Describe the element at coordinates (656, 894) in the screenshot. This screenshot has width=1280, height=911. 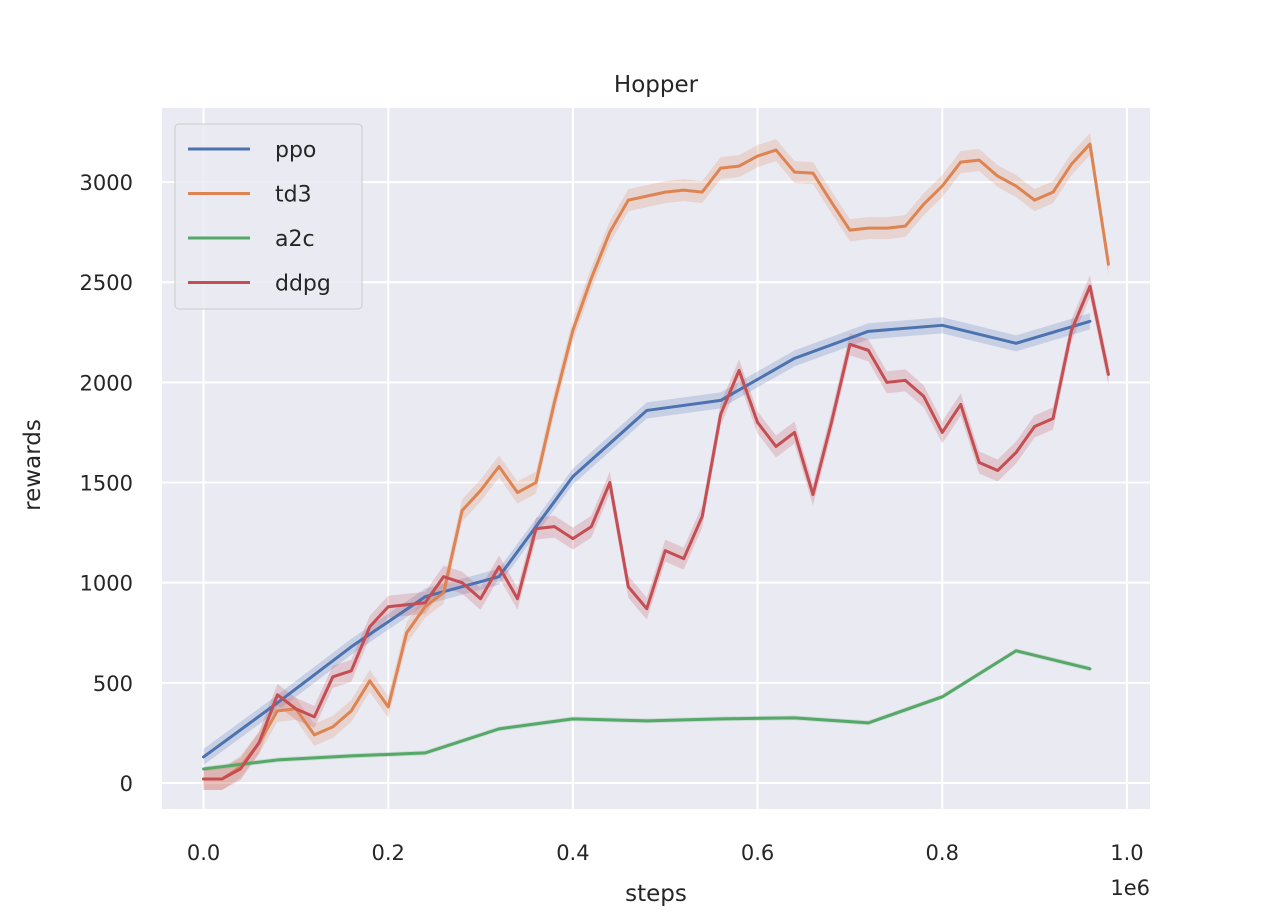
I see `x-axis-label: steps` at that location.